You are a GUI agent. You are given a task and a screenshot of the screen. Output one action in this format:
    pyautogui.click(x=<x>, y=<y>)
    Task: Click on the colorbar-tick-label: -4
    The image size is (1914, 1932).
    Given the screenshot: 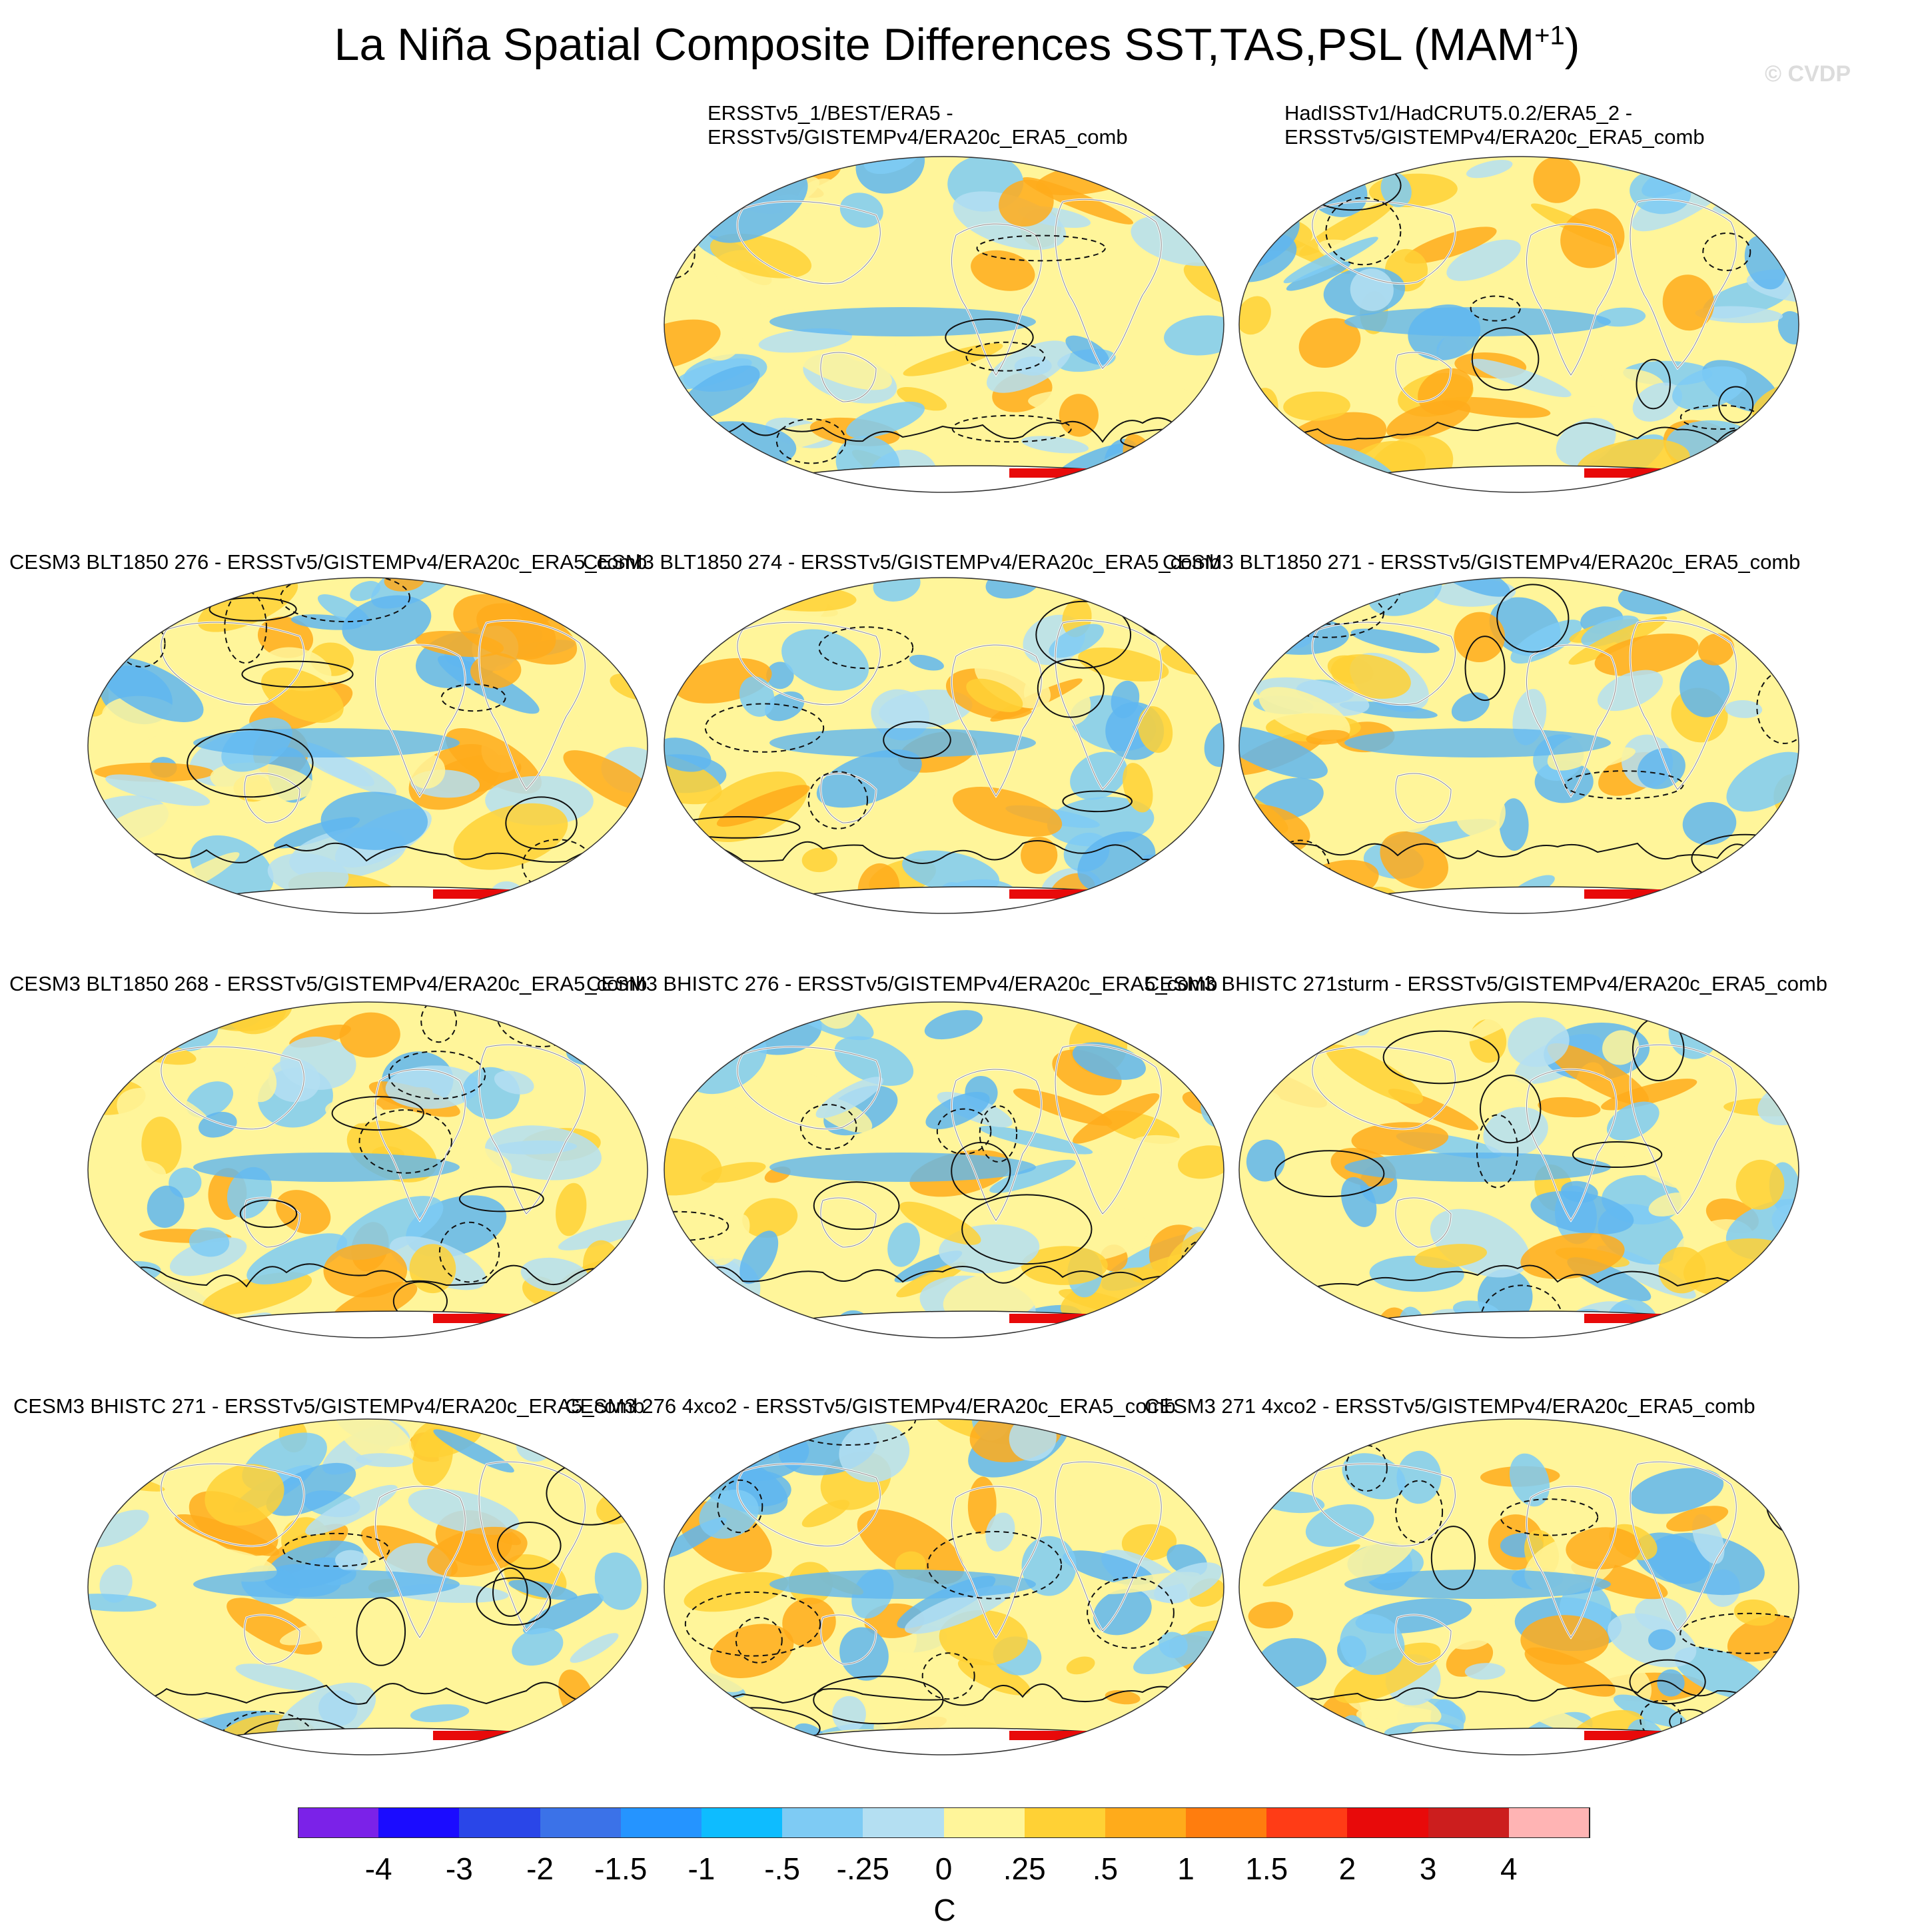 What is the action you would take?
    pyautogui.click(x=378, y=1868)
    